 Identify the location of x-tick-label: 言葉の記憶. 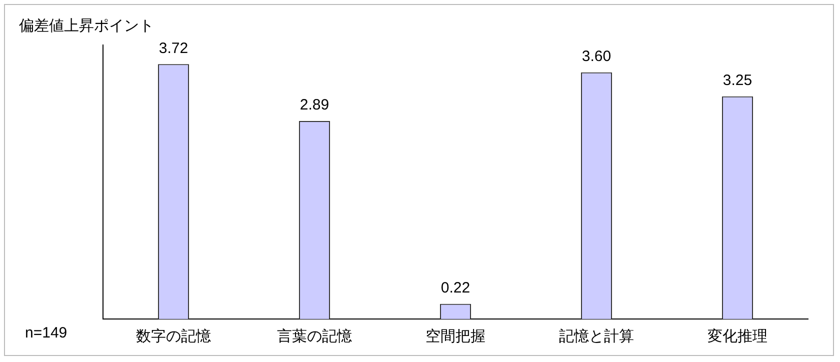
(314, 337).